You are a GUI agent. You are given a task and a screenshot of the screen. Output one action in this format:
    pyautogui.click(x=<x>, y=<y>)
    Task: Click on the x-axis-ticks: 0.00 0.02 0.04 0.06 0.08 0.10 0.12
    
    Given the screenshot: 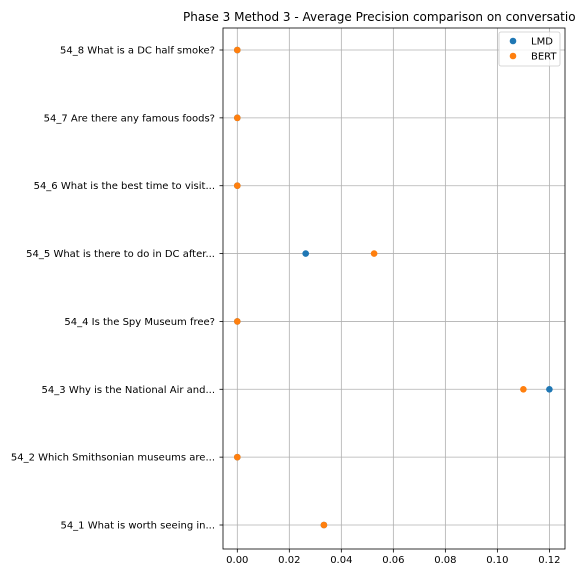 What is the action you would take?
    pyautogui.click(x=393, y=557)
    